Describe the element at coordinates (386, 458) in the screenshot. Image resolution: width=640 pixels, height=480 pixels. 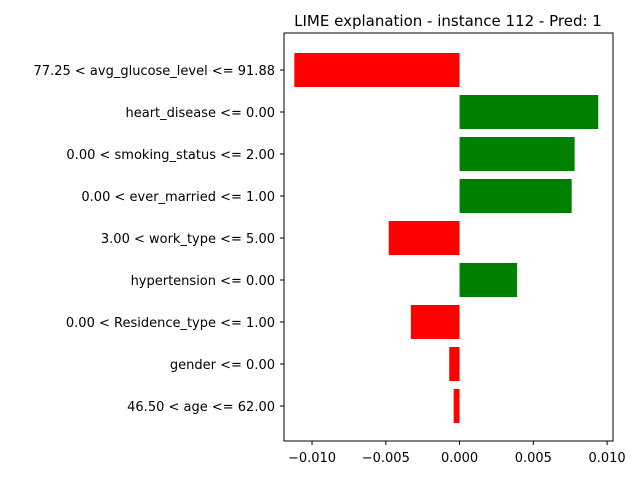
I see `x-tick-label: −0.005` at that location.